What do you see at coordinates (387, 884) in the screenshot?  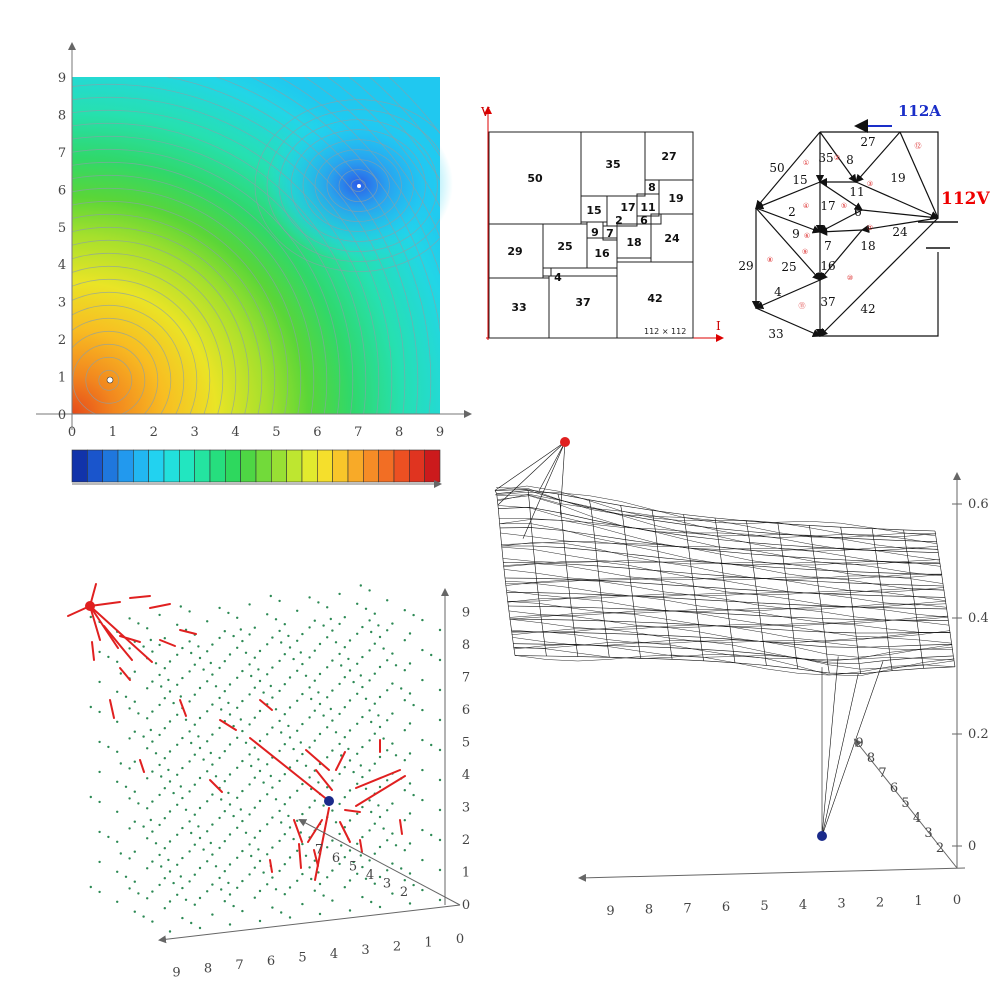 I see `vector-y-tick: 3` at bounding box center [387, 884].